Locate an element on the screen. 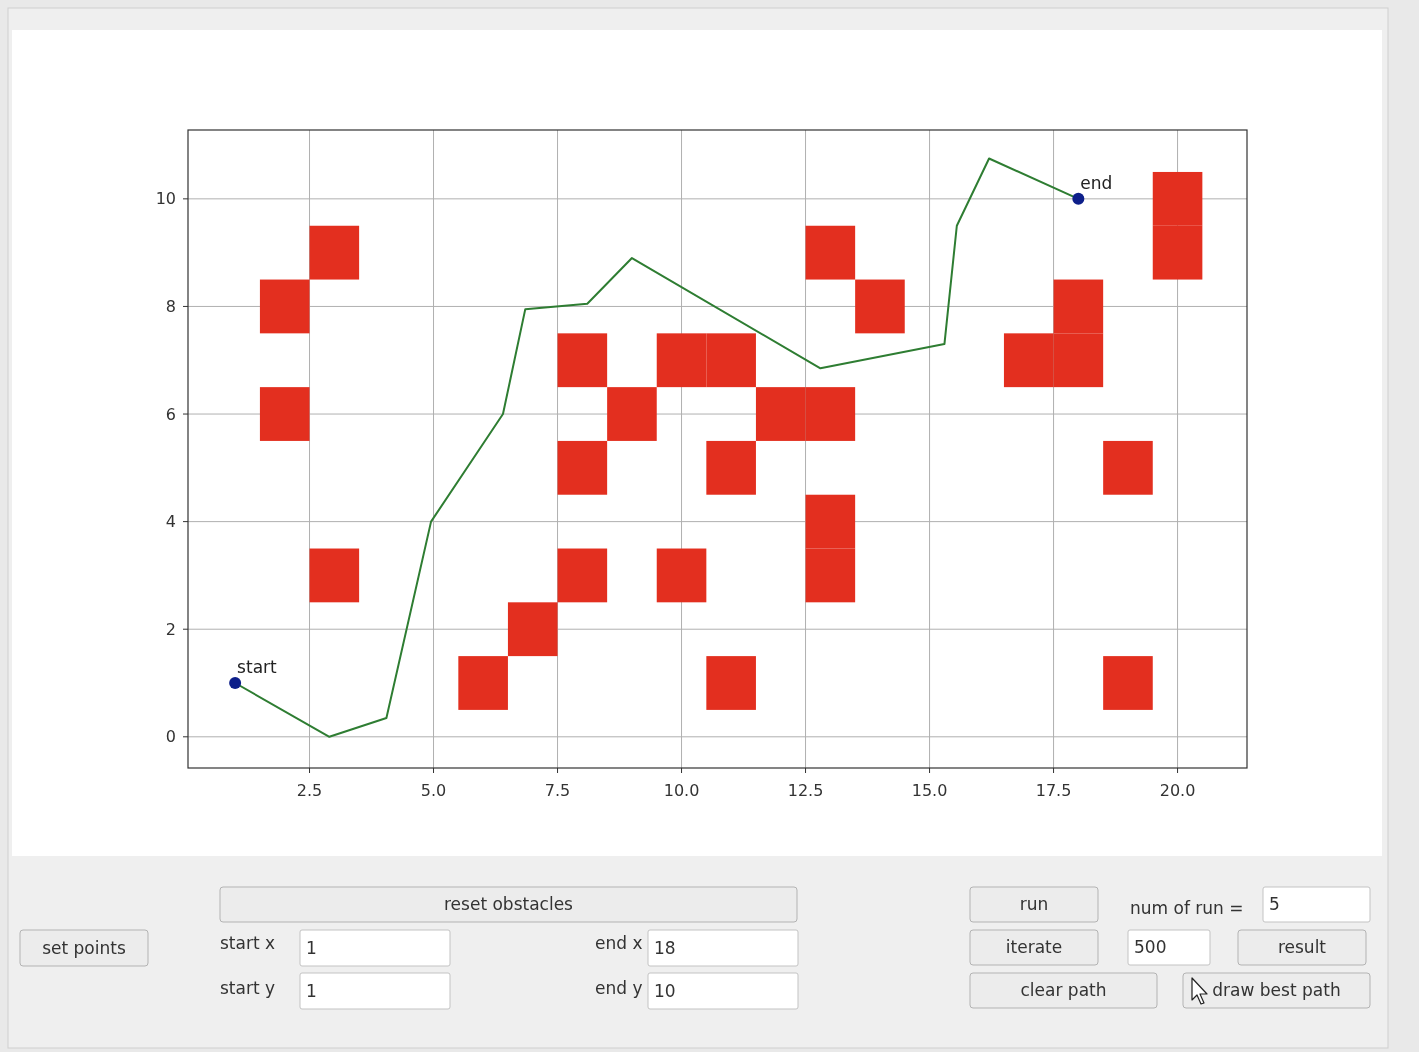  button: set points is located at coordinates (84, 948).